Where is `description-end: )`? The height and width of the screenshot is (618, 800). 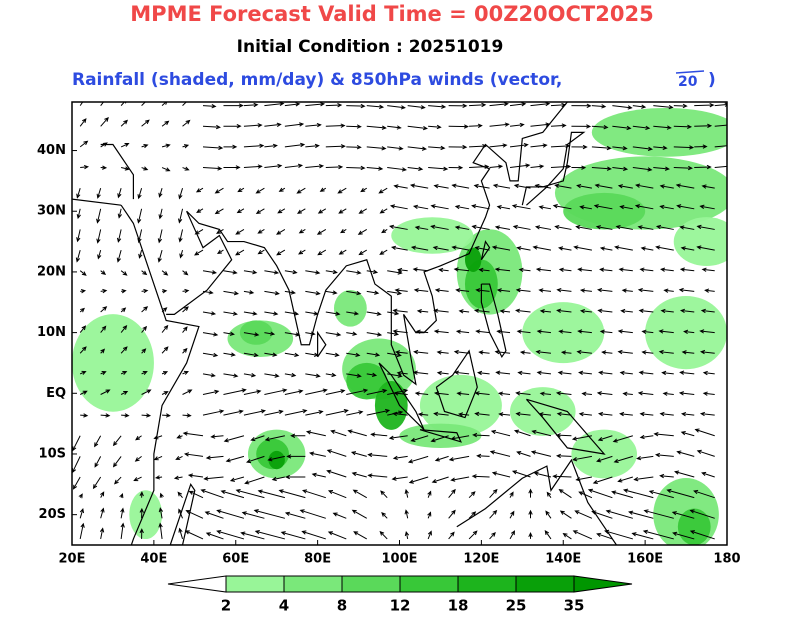 description-end: ) is located at coordinates (712, 80).